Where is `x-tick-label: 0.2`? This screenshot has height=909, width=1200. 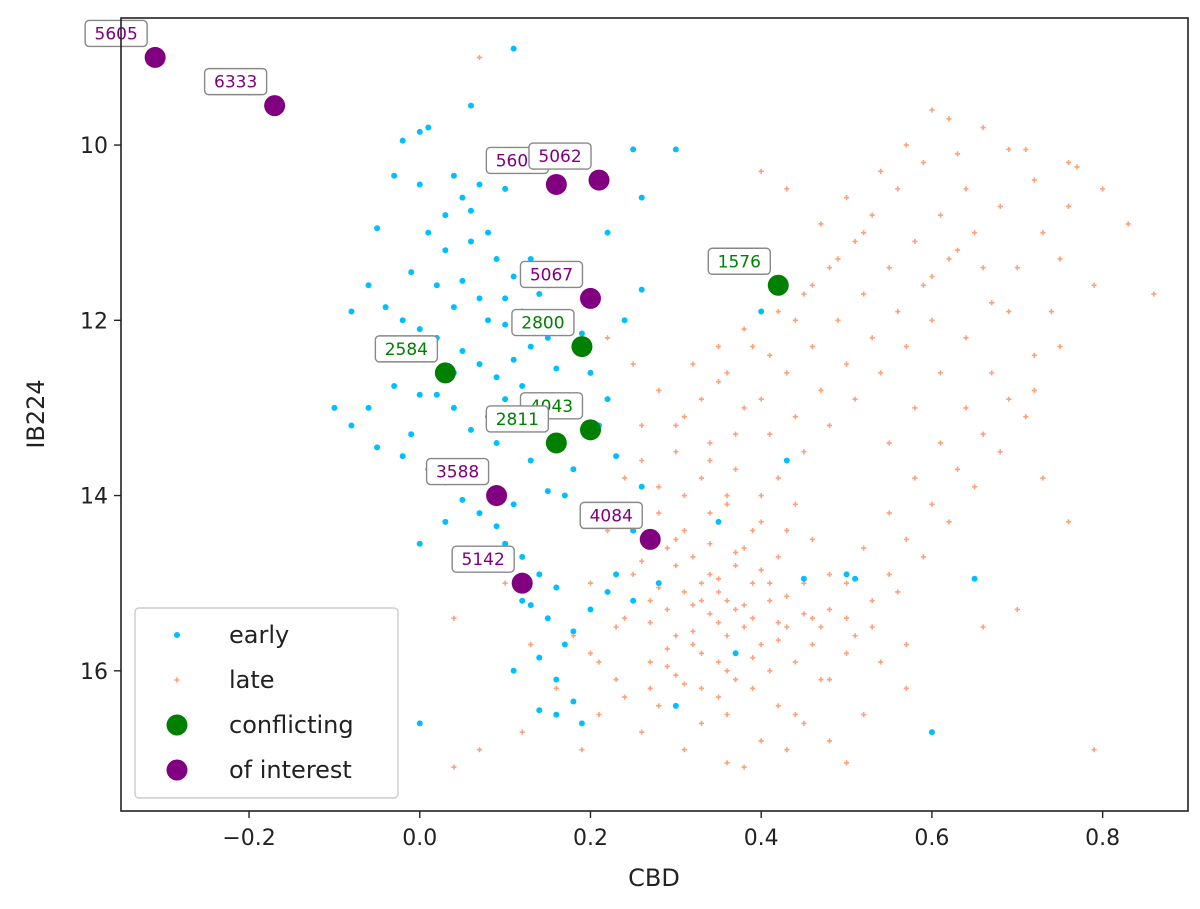
x-tick-label: 0.2 is located at coordinates (590, 838).